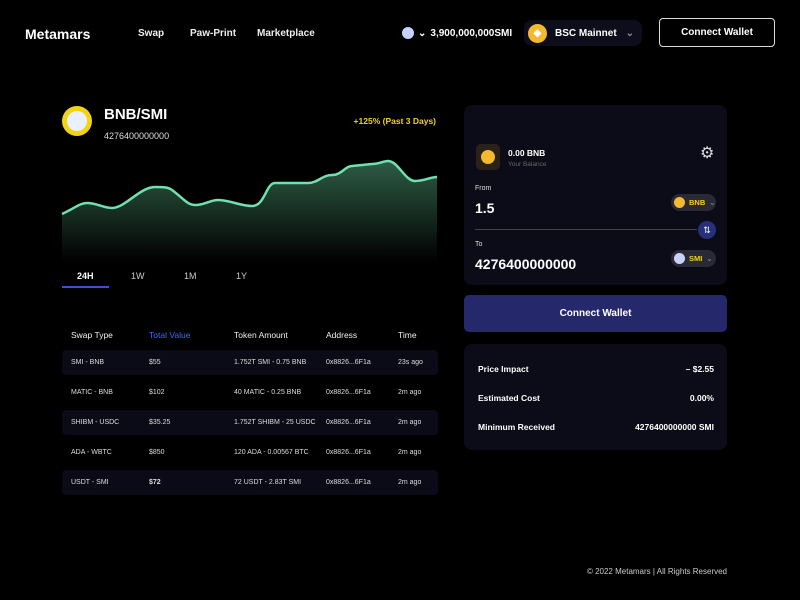 The width and height of the screenshot is (800, 600). What do you see at coordinates (85, 276) in the screenshot?
I see `tab-24h: 24H` at bounding box center [85, 276].